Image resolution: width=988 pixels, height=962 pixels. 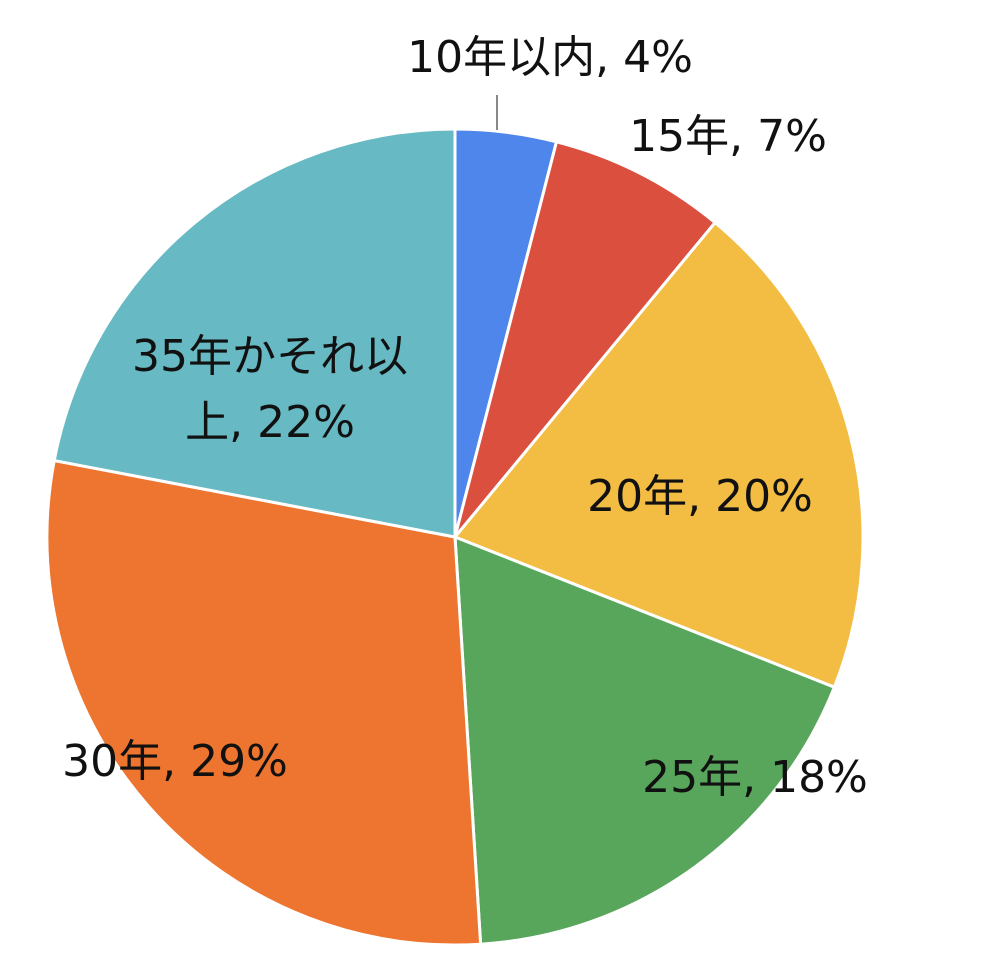 I want to click on data-label: 30年, 29%, so click(x=175, y=761).